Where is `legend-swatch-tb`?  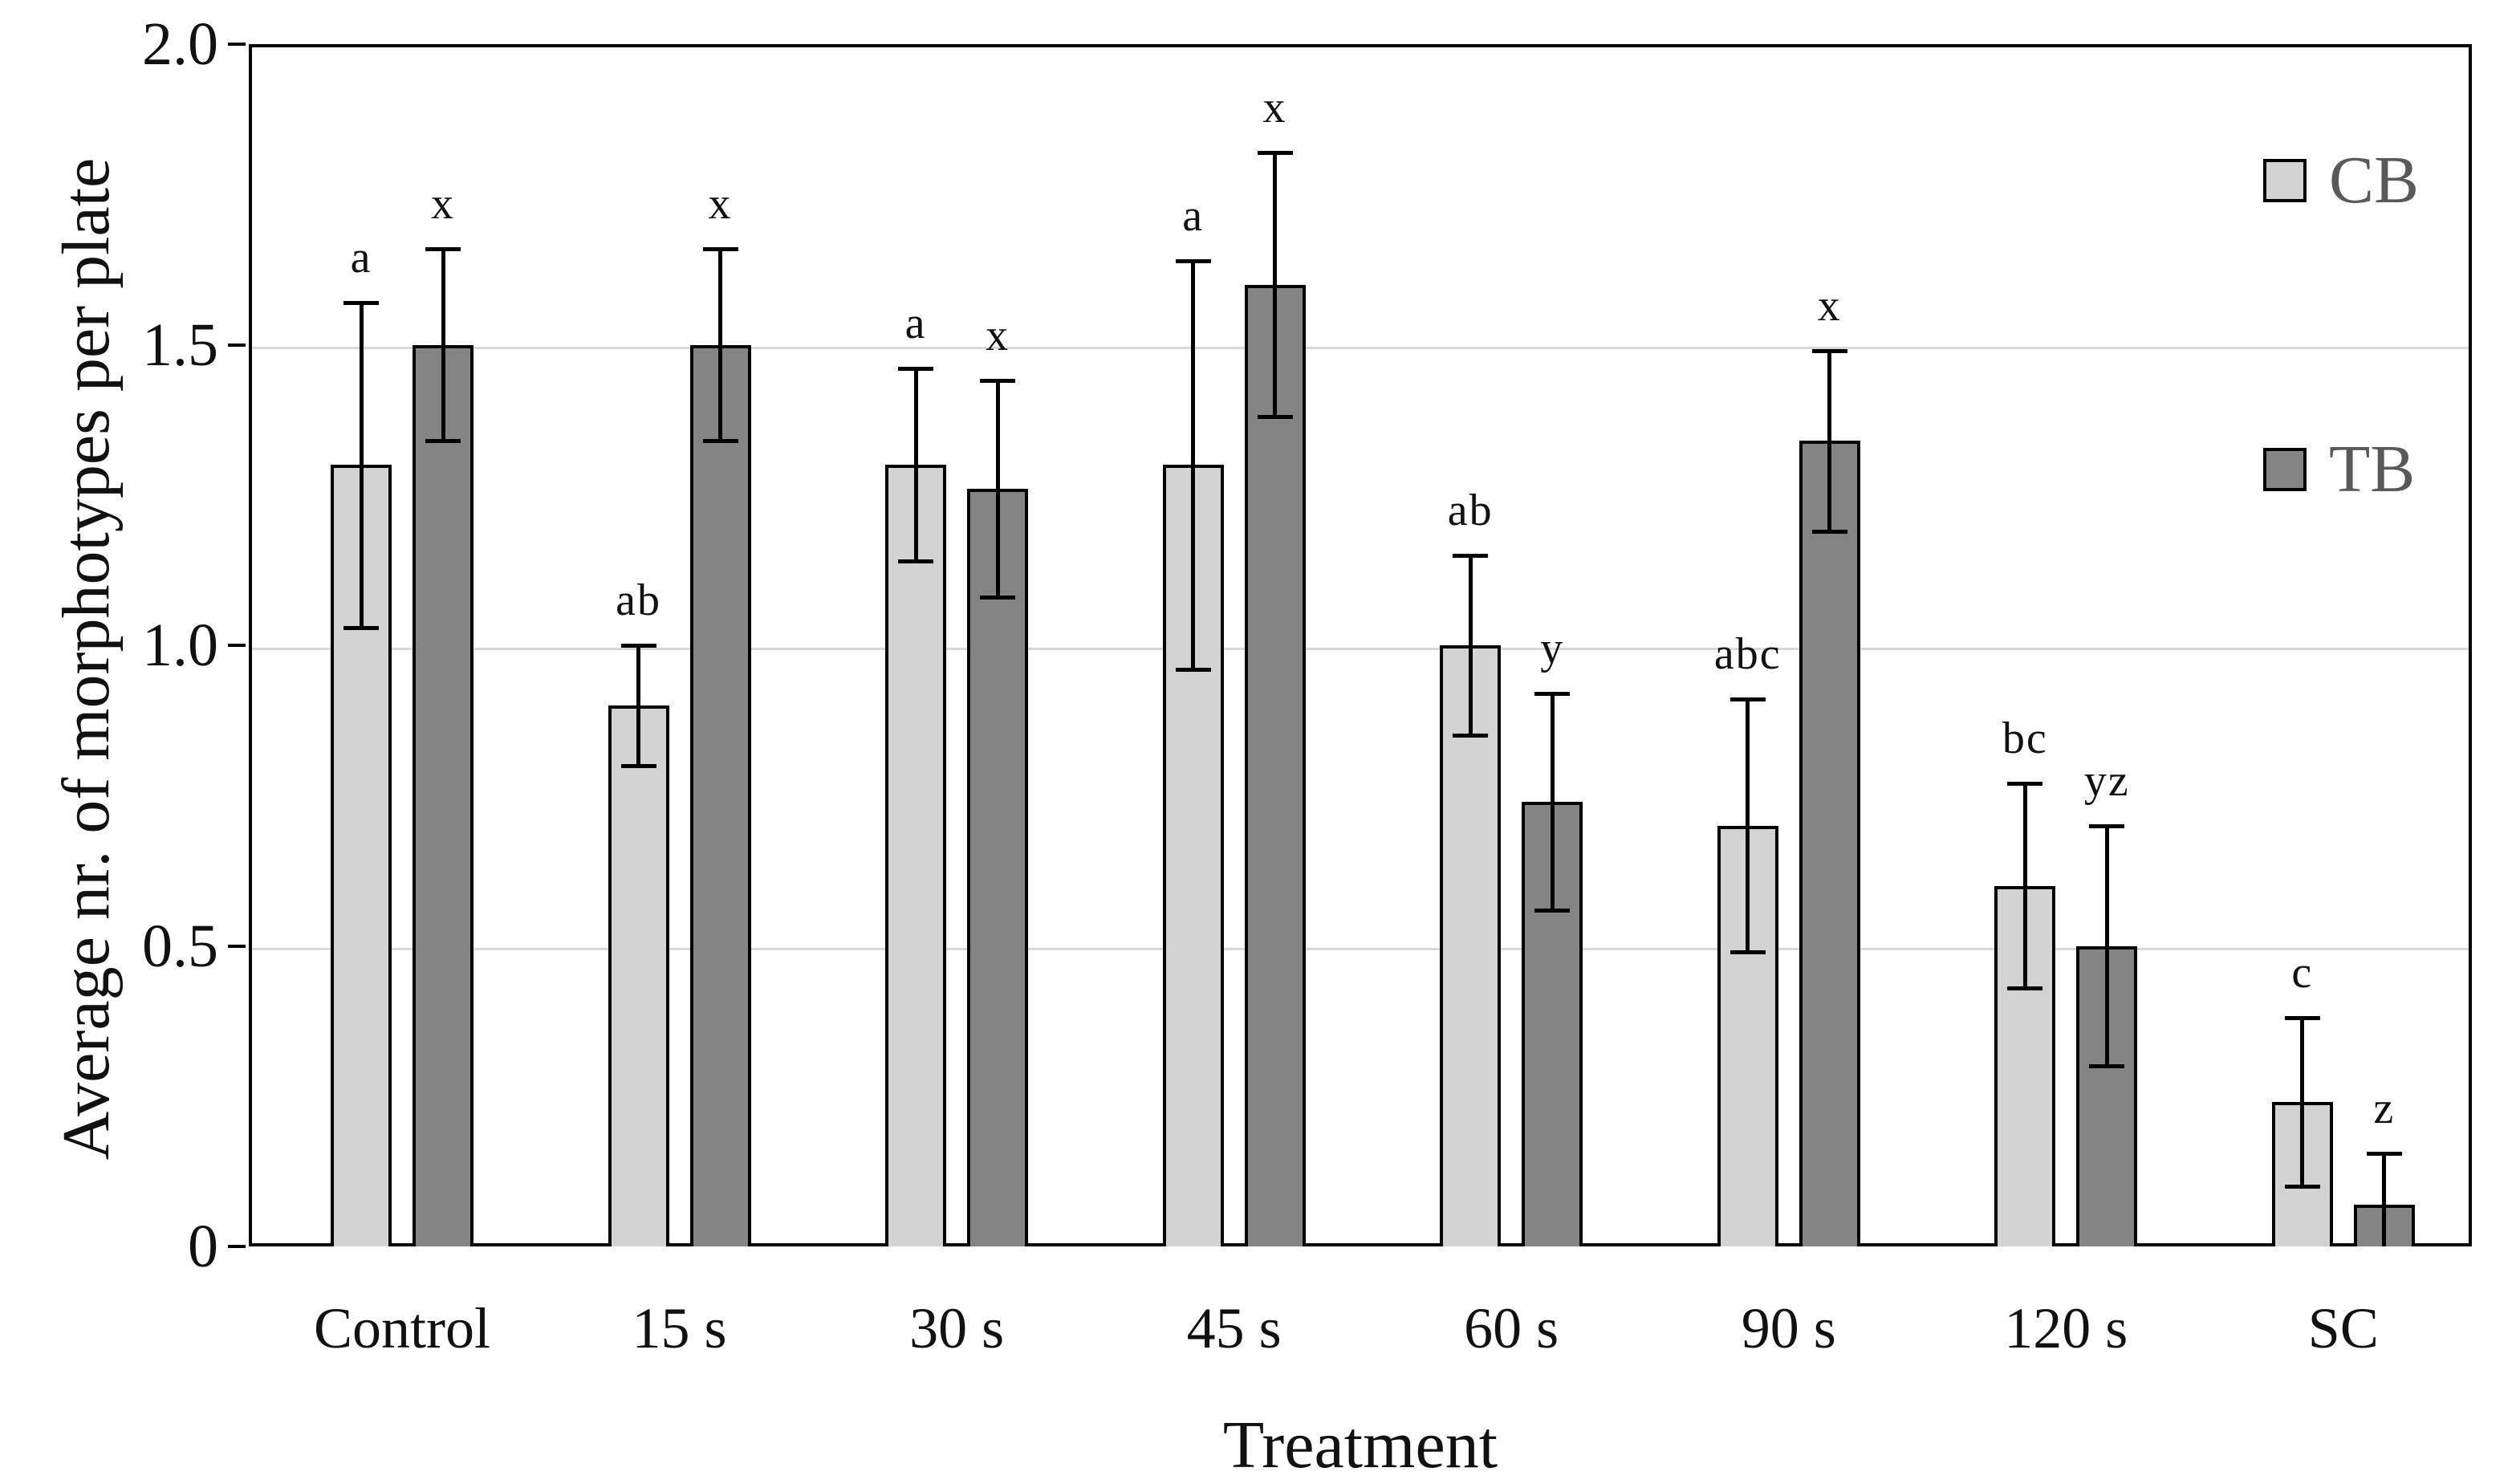 legend-swatch-tb is located at coordinates (2285, 469).